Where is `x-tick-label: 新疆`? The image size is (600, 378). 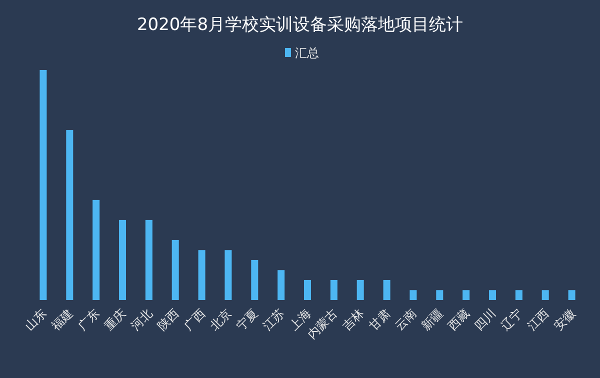
x-tick-label: 新疆 is located at coordinates (432, 320).